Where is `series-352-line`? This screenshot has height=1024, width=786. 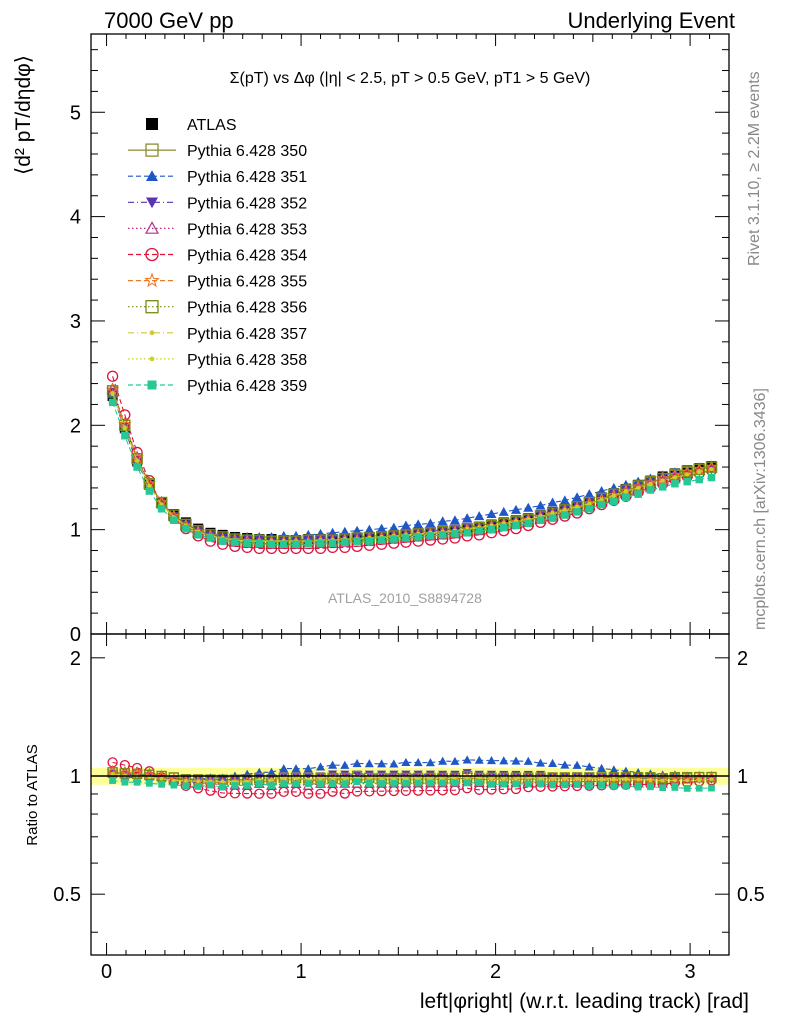
series-352-line is located at coordinates (412, 466).